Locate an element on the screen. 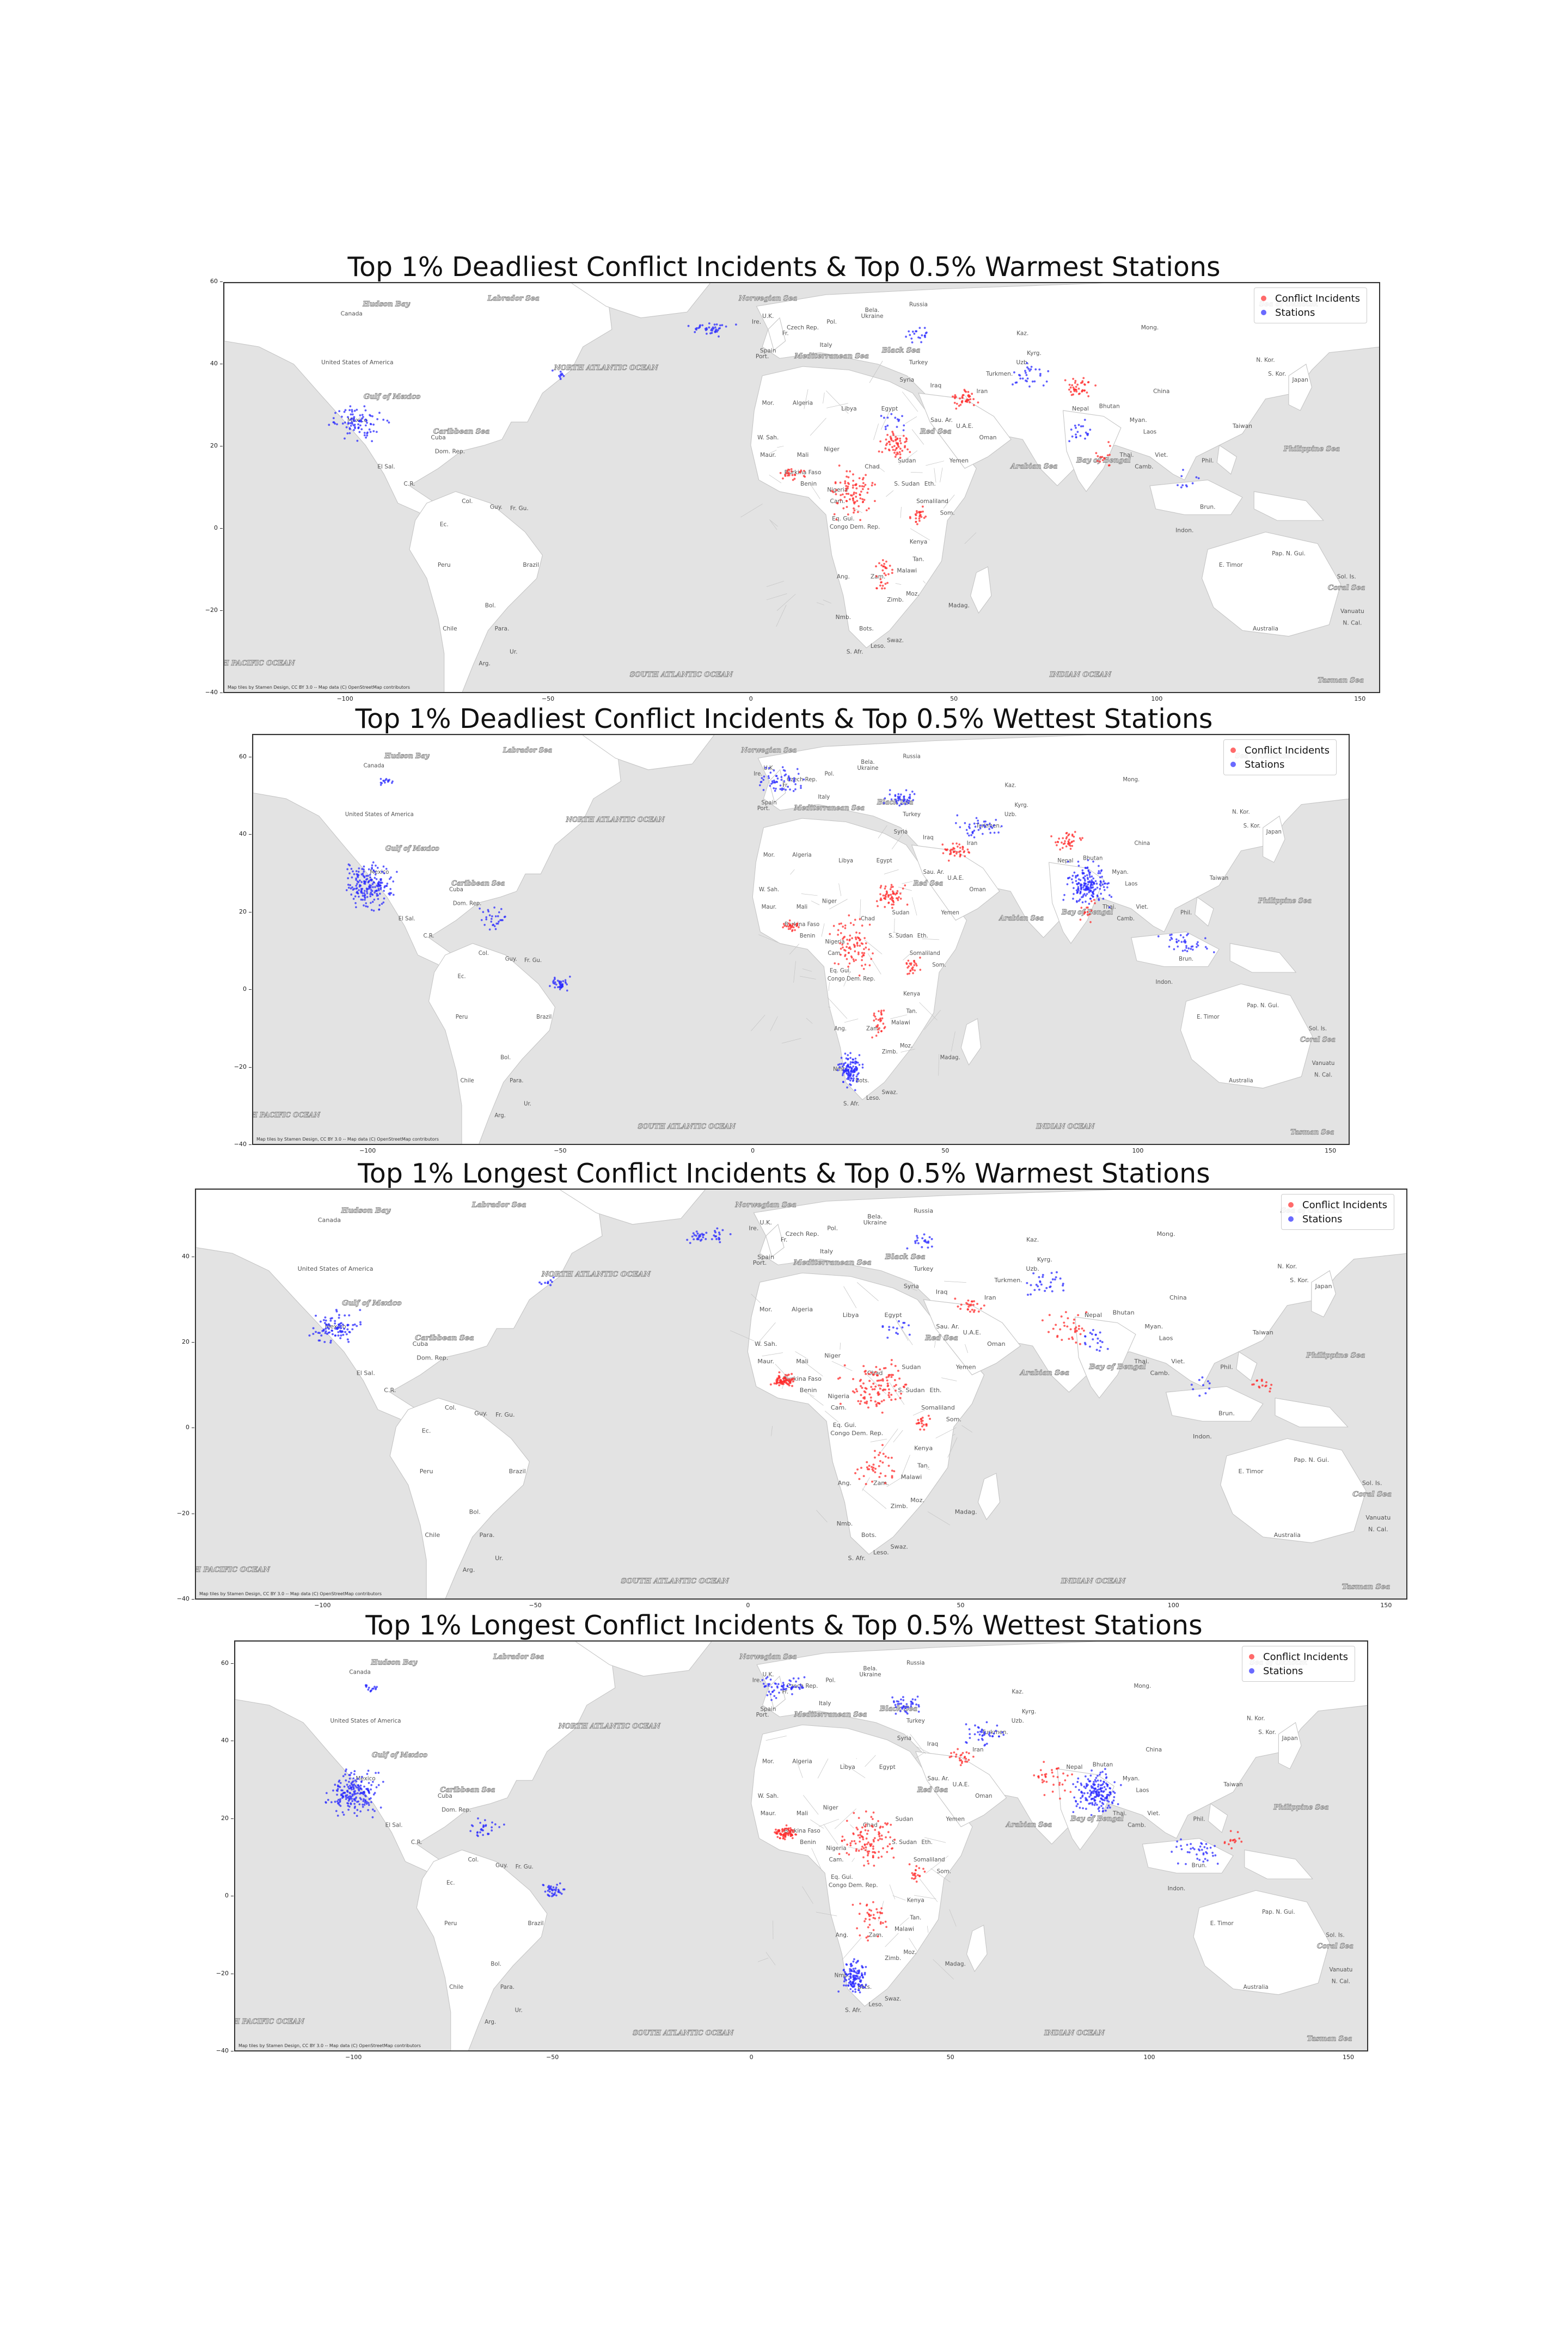  country-label: Peru is located at coordinates (462, 1017).